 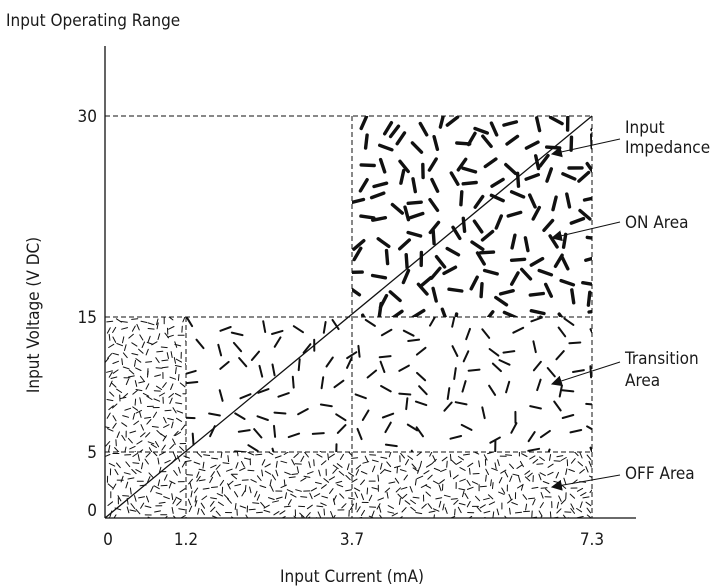 I want to click on x-tick-3-7: 3.7, so click(x=352, y=540).